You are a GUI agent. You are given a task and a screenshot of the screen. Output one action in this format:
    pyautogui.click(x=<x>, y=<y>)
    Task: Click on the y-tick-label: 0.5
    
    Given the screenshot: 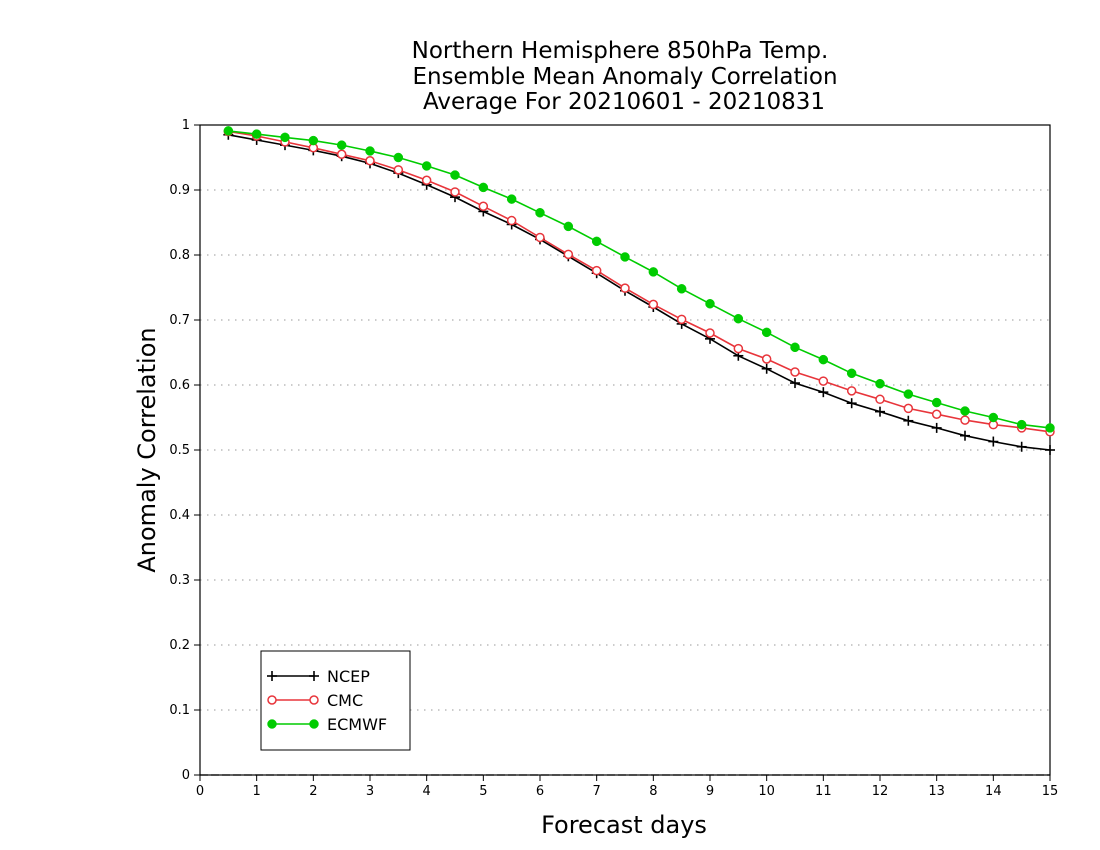 What is the action you would take?
    pyautogui.click(x=179, y=450)
    